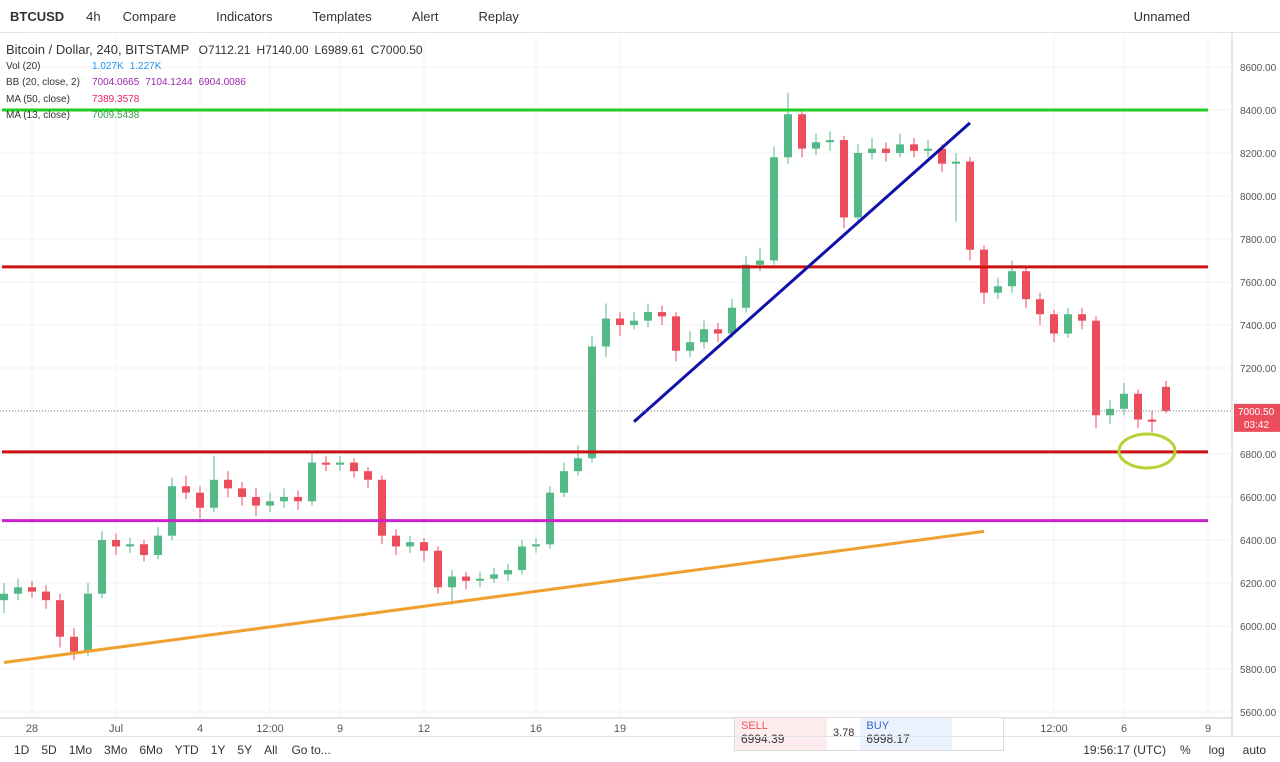 The width and height of the screenshot is (1280, 762). I want to click on scale-option: log, so click(1216, 749).